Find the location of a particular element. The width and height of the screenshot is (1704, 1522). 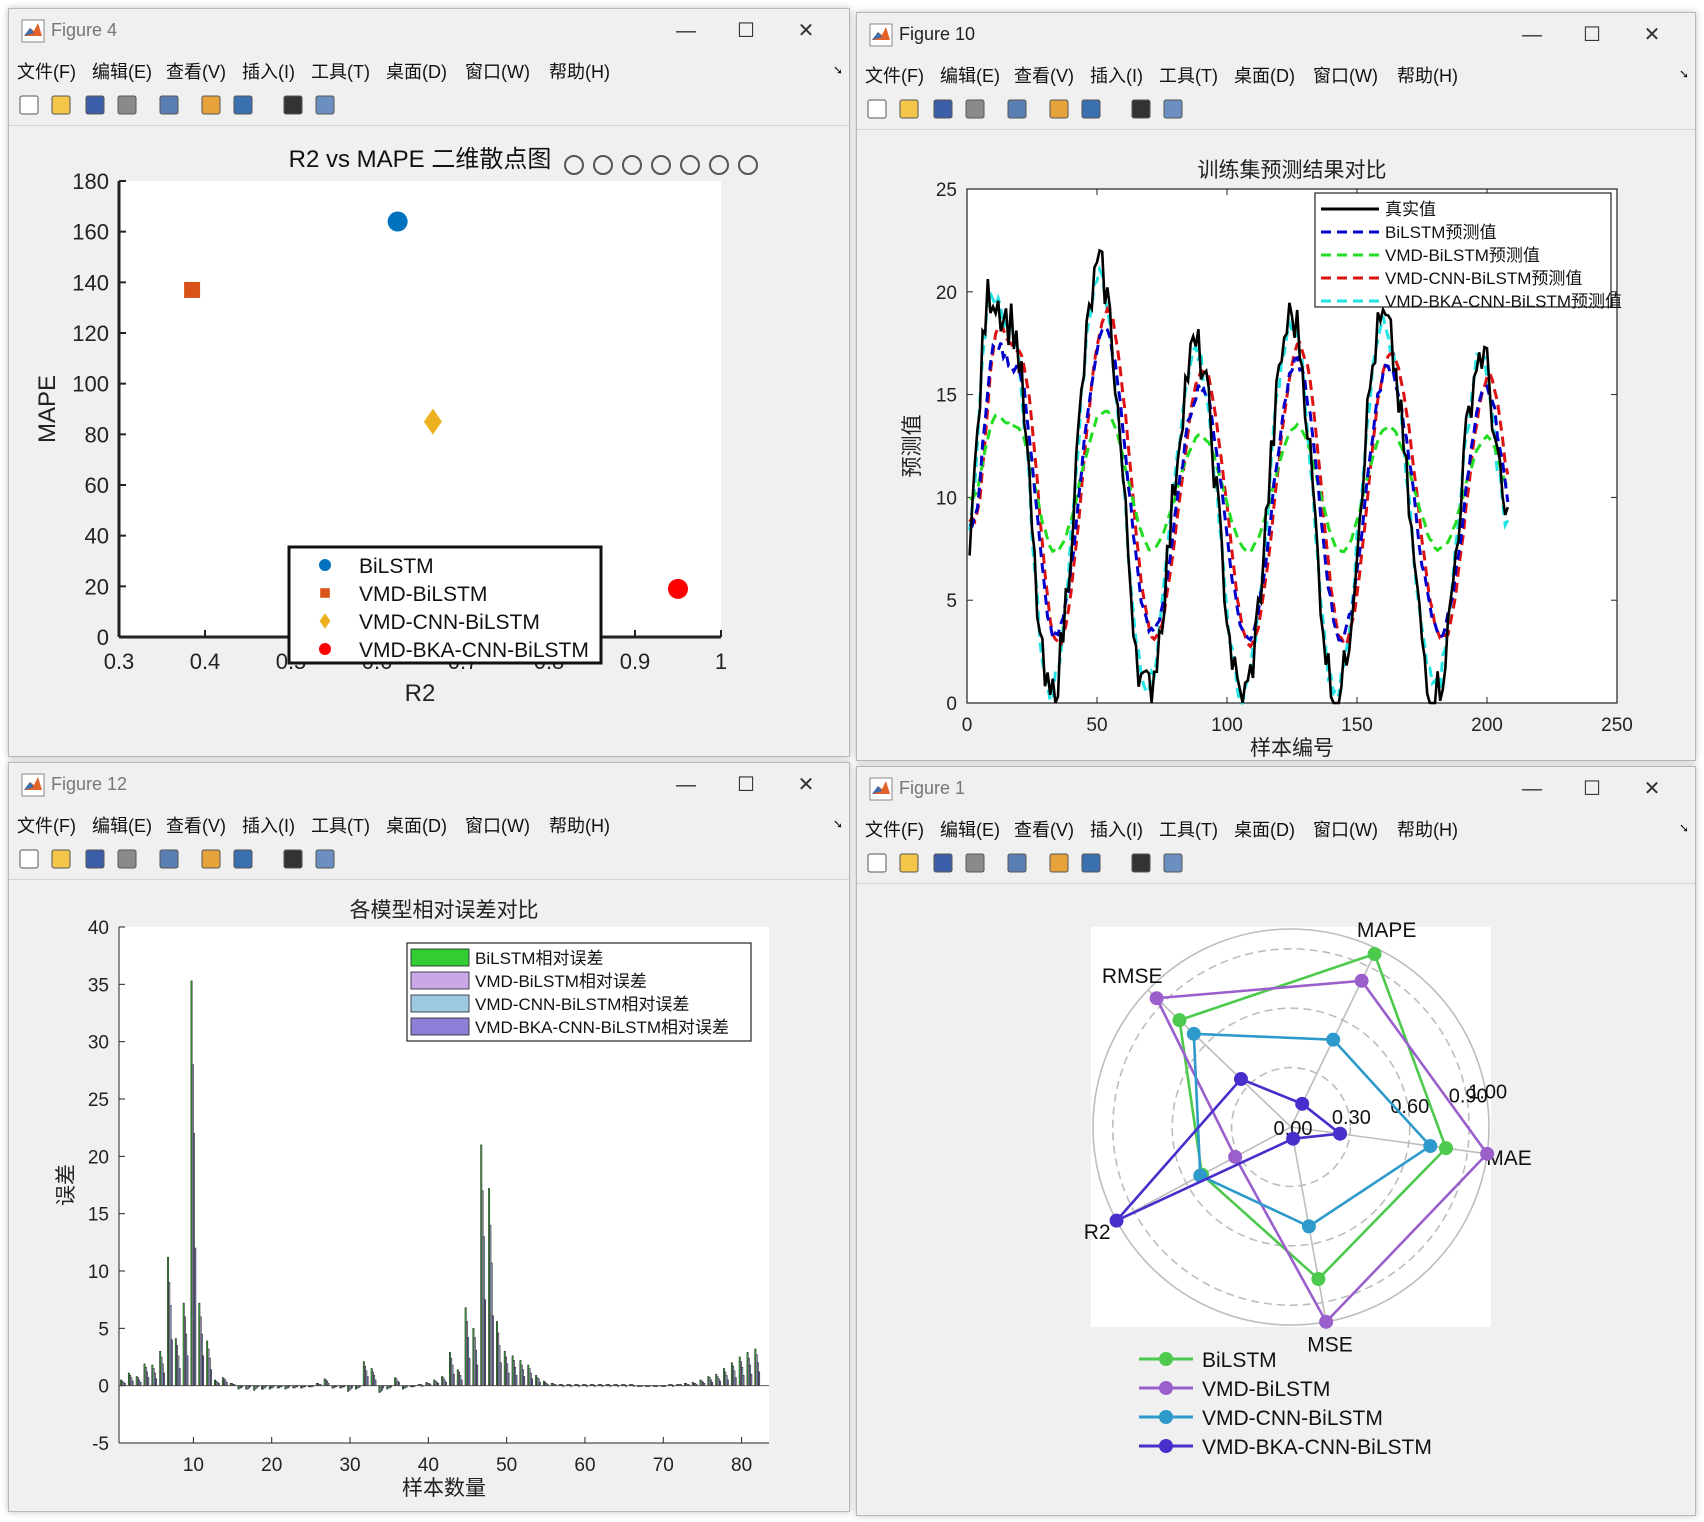

title-bar: Figure 1 — ☐ ✕ is located at coordinates (1276, 789).